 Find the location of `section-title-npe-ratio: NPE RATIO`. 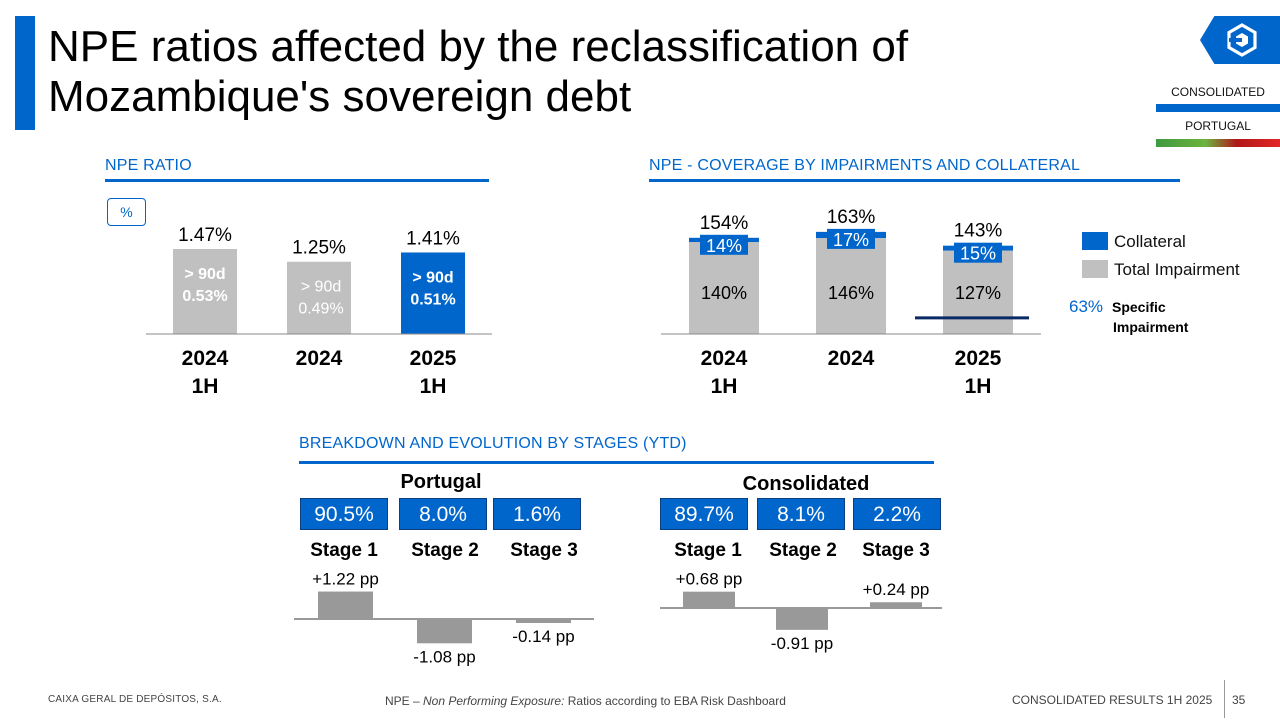

section-title-npe-ratio: NPE RATIO is located at coordinates (148, 165).